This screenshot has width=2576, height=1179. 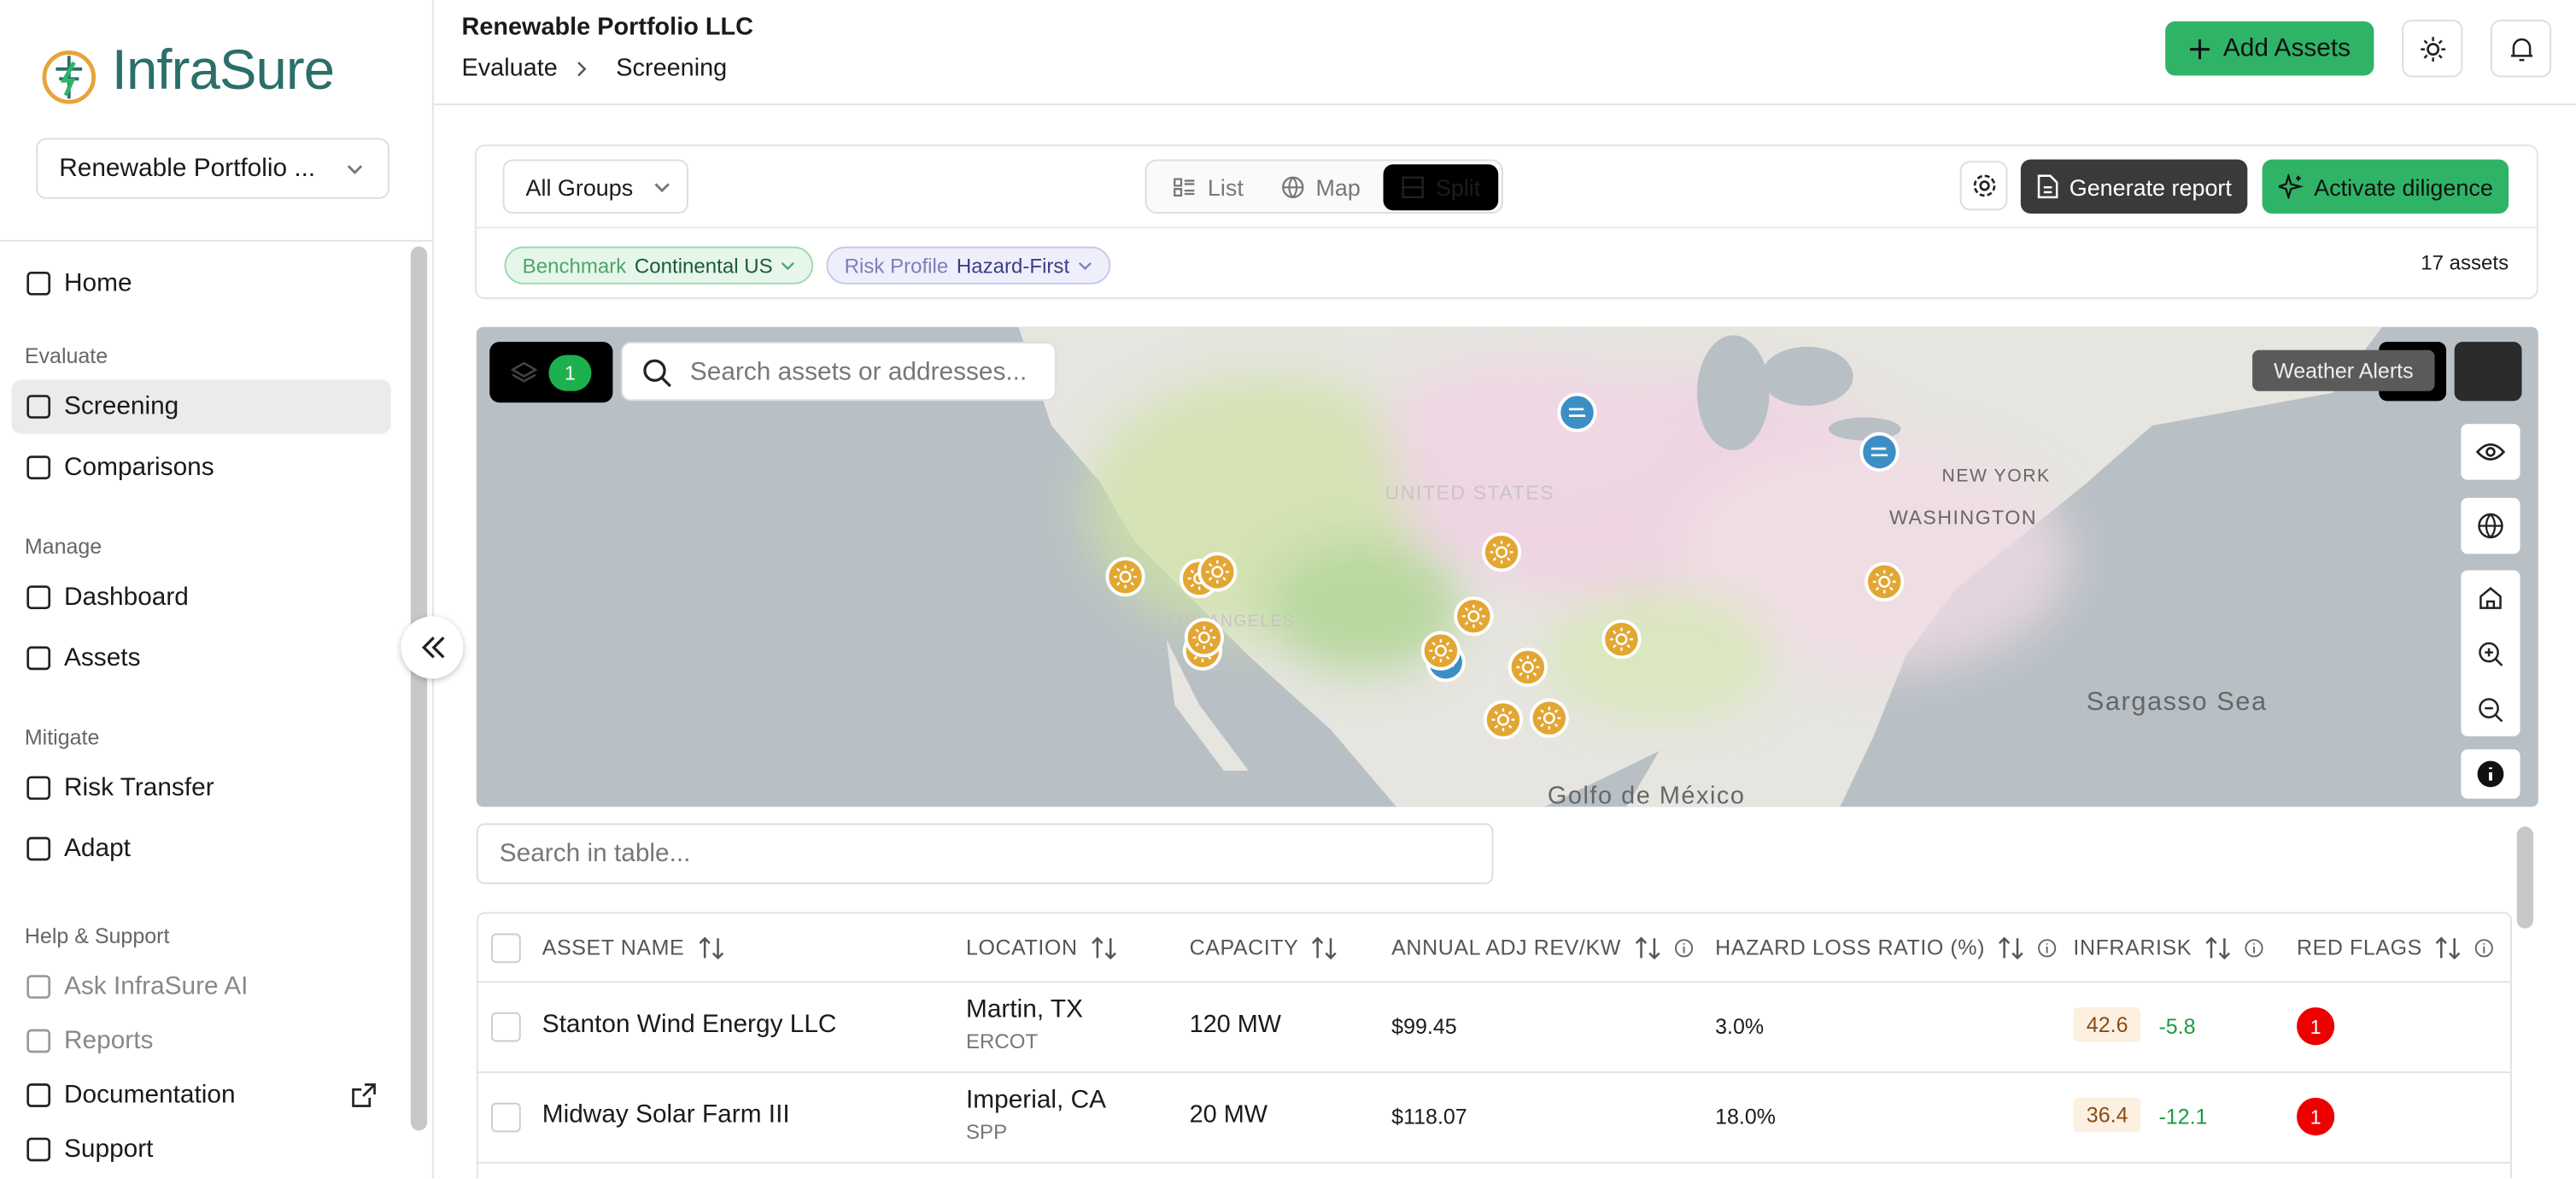 I want to click on location: Imperial, CA, so click(x=1036, y=1100).